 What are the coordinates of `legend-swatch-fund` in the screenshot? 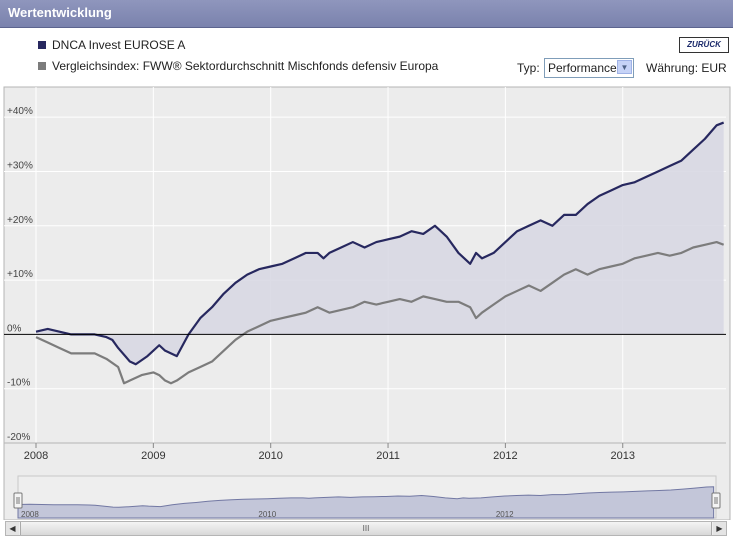 It's located at (42, 44).